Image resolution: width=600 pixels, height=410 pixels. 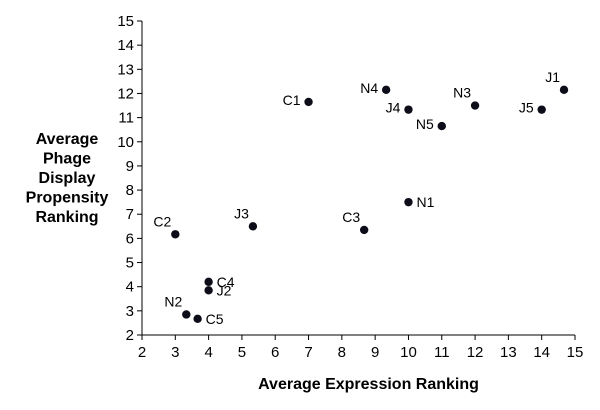 What do you see at coordinates (125, 45) in the screenshot?
I see `y-tick-label: 14` at bounding box center [125, 45].